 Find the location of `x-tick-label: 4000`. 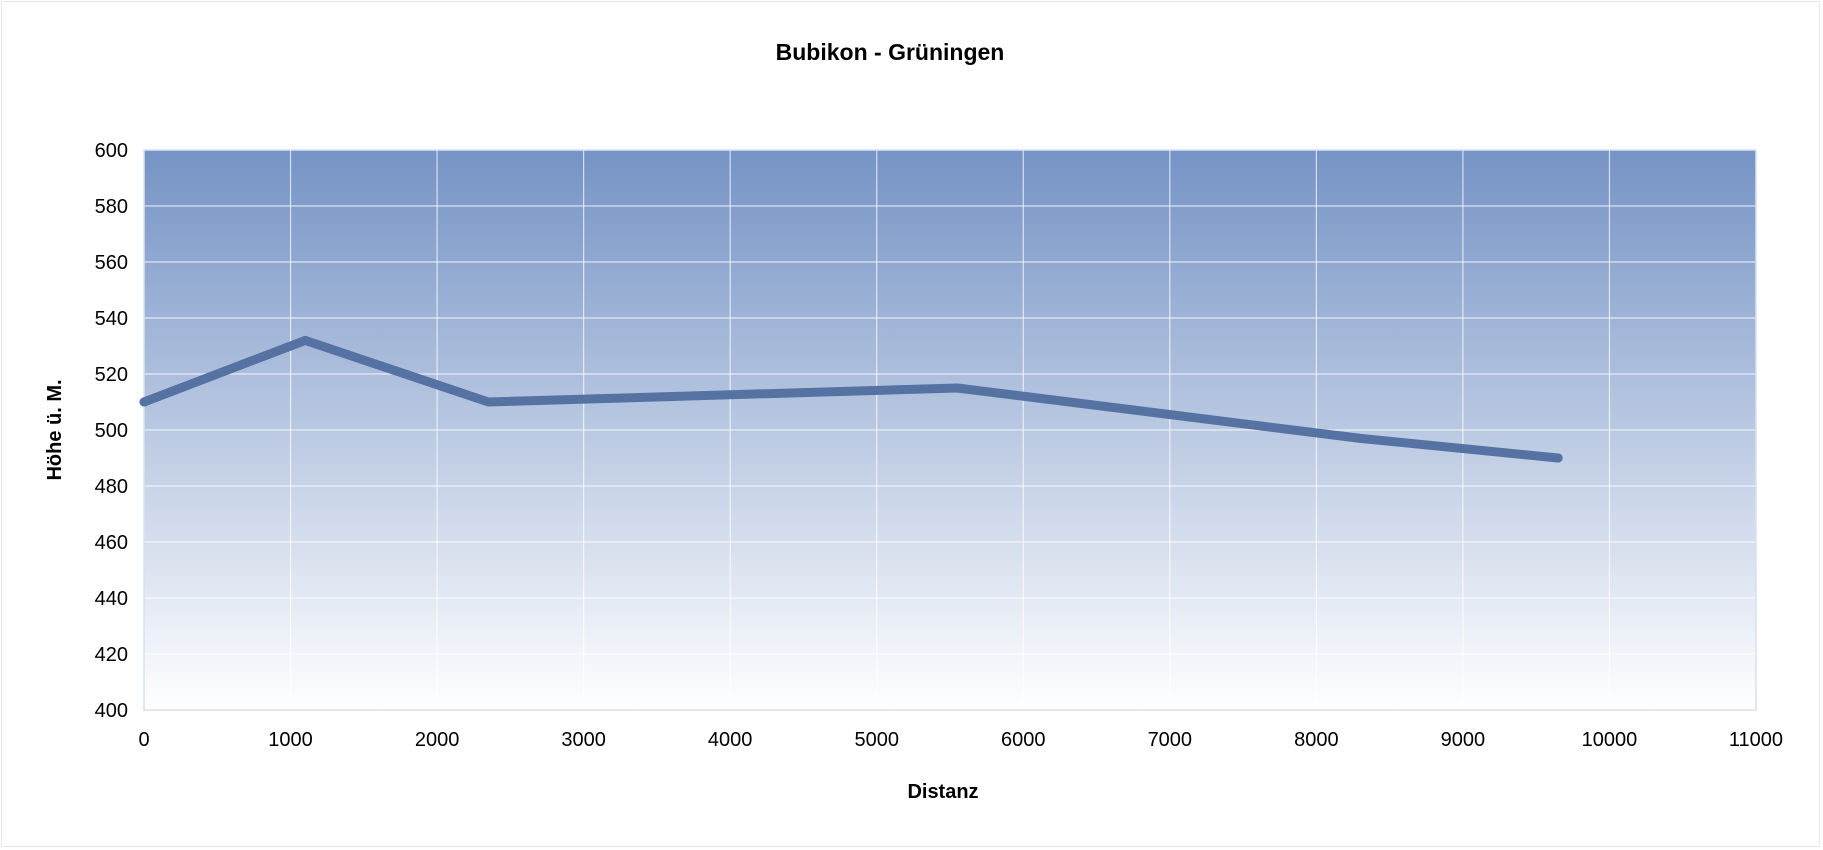

x-tick-label: 4000 is located at coordinates (730, 740).